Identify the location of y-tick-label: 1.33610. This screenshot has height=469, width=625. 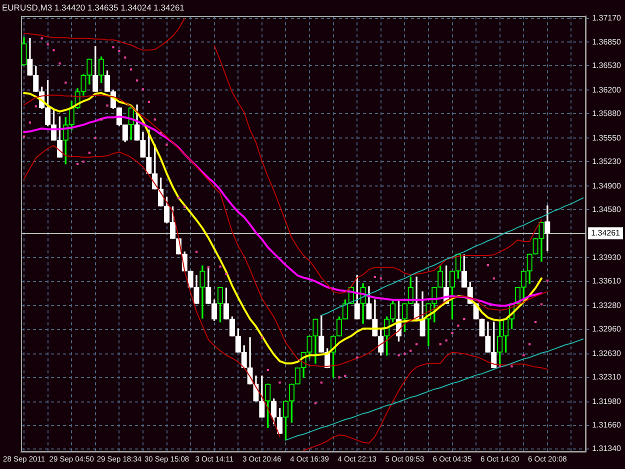
(607, 281).